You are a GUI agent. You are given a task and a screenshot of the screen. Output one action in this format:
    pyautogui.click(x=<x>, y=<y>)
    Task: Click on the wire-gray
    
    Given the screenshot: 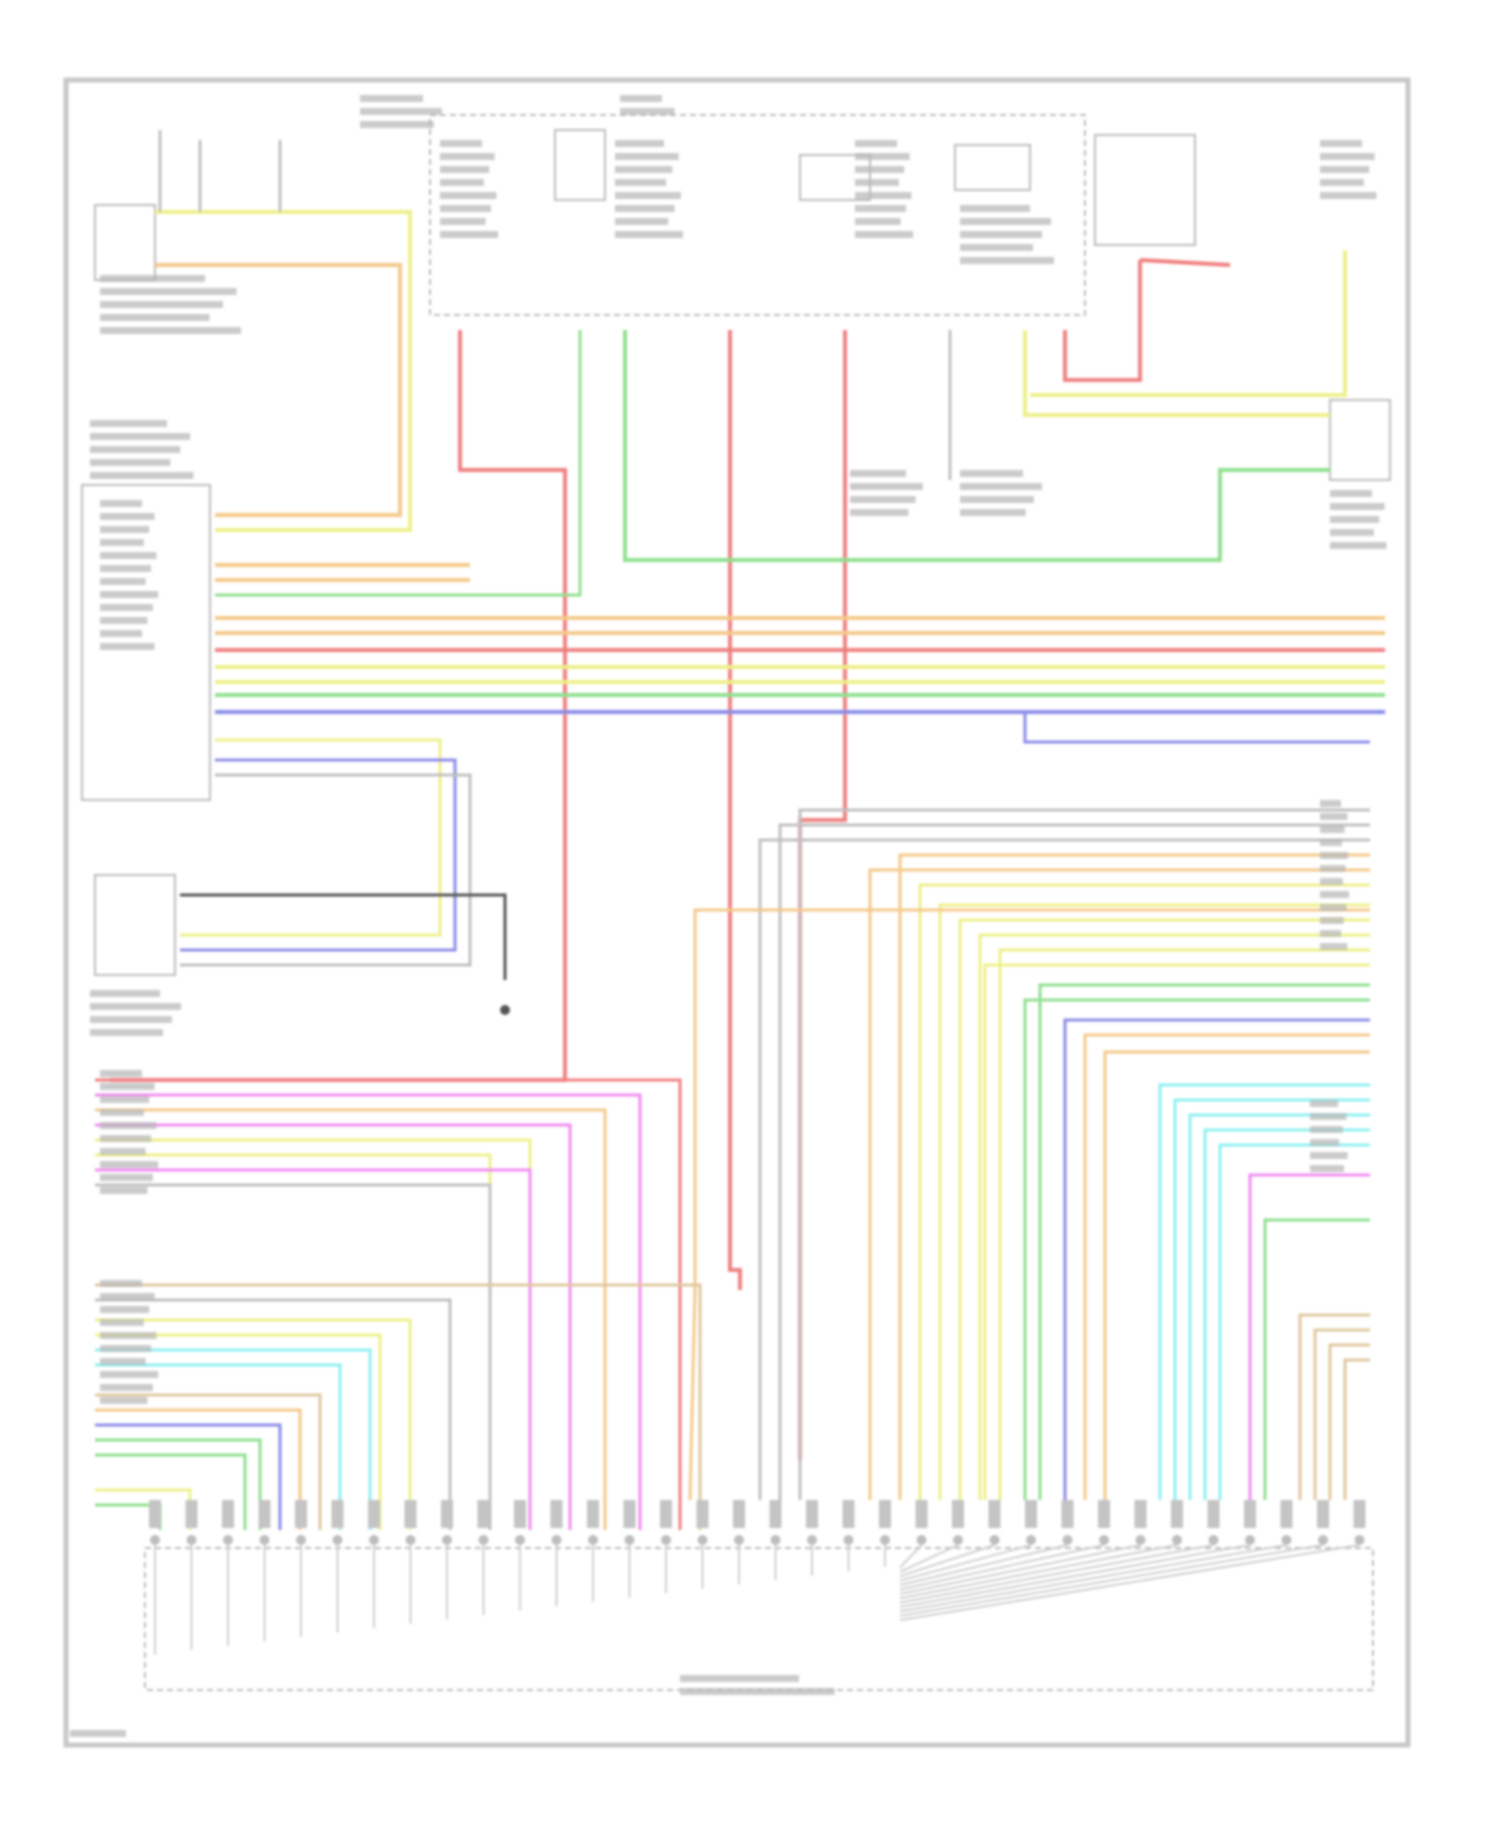 What is the action you would take?
    pyautogui.click(x=1074, y=1161)
    